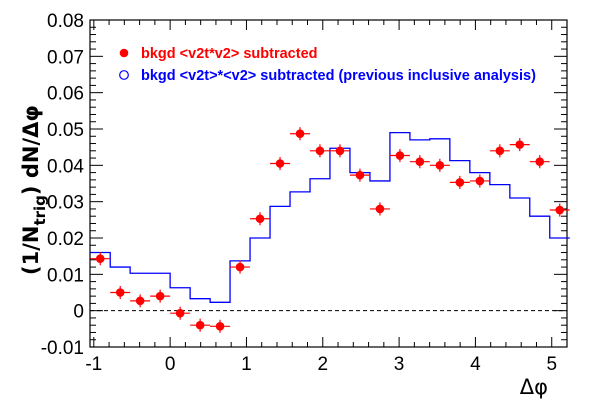 The width and height of the screenshot is (600, 406). I want to click on y-tick-label: 0.01, so click(65, 275).